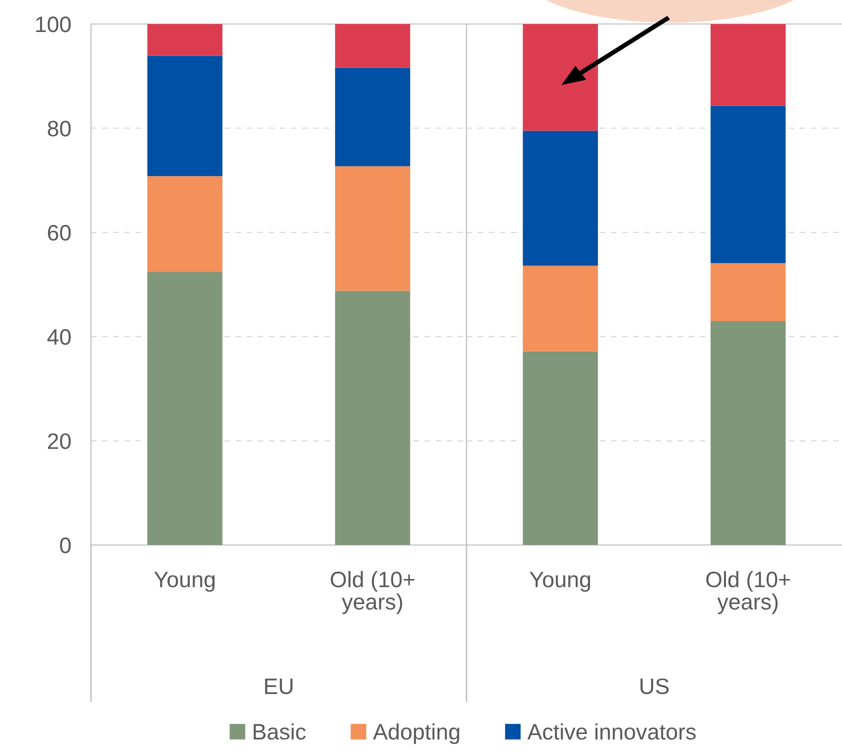 Image resolution: width=842 pixels, height=755 pixels. I want to click on y-tick-label: 20, so click(59, 441).